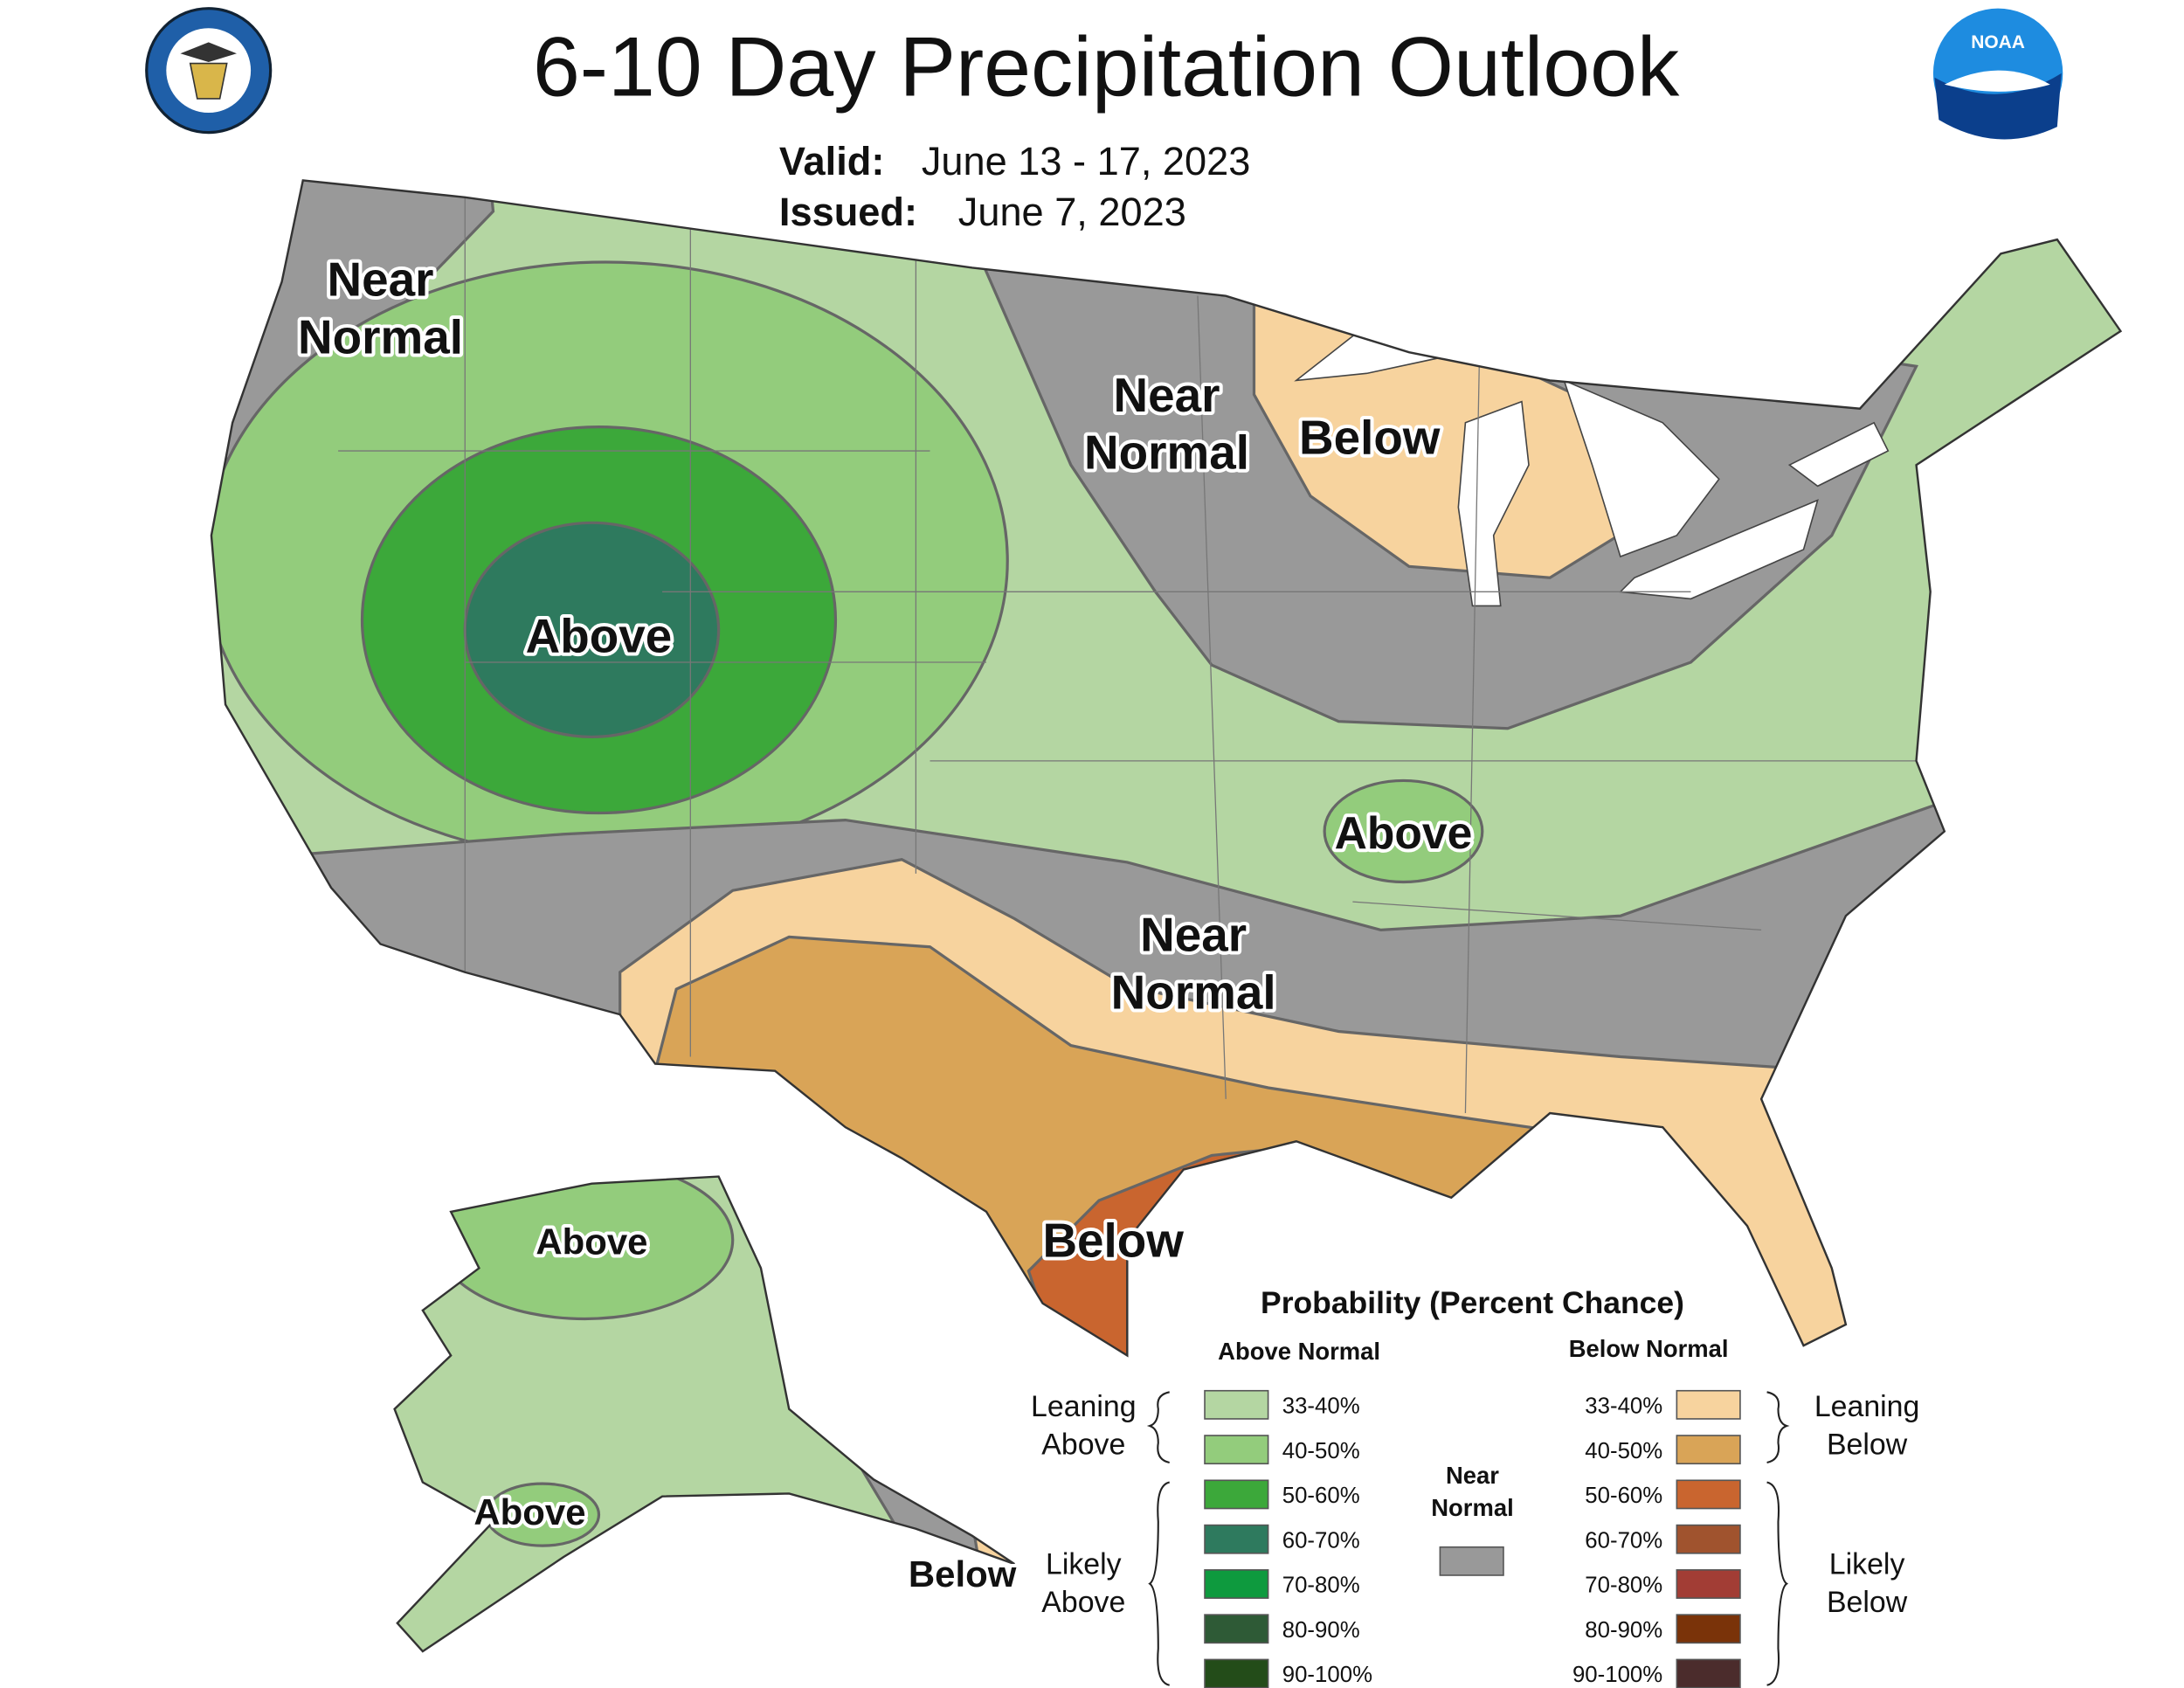  Describe the element at coordinates (1468, 1538) in the screenshot. I see `legend-braces` at that location.